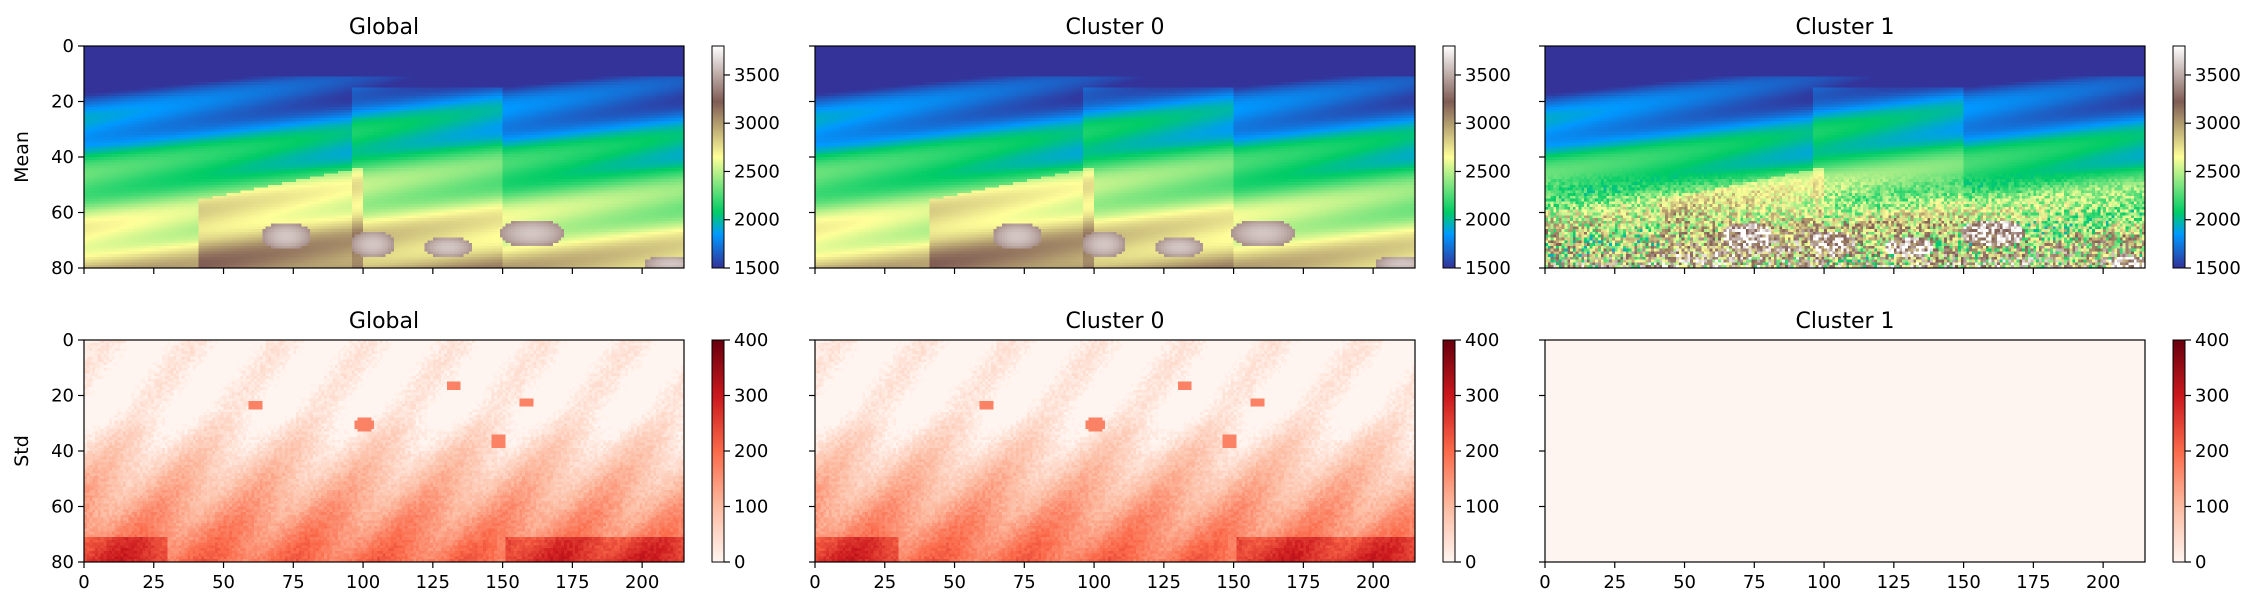 The width and height of the screenshot is (2265, 612). Describe the element at coordinates (22, 157) in the screenshot. I see `row-ylabel: Mean` at that location.